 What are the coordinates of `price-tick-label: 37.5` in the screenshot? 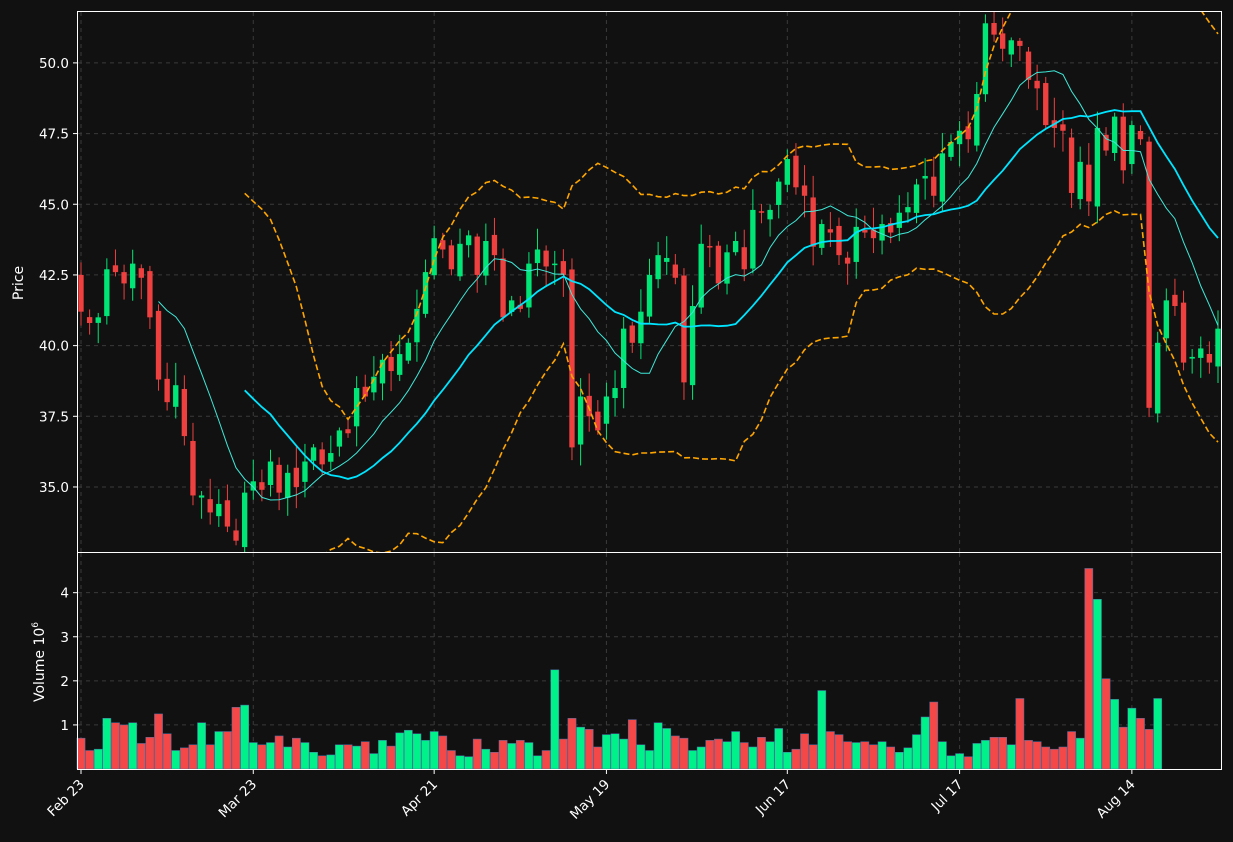 It's located at (54, 417).